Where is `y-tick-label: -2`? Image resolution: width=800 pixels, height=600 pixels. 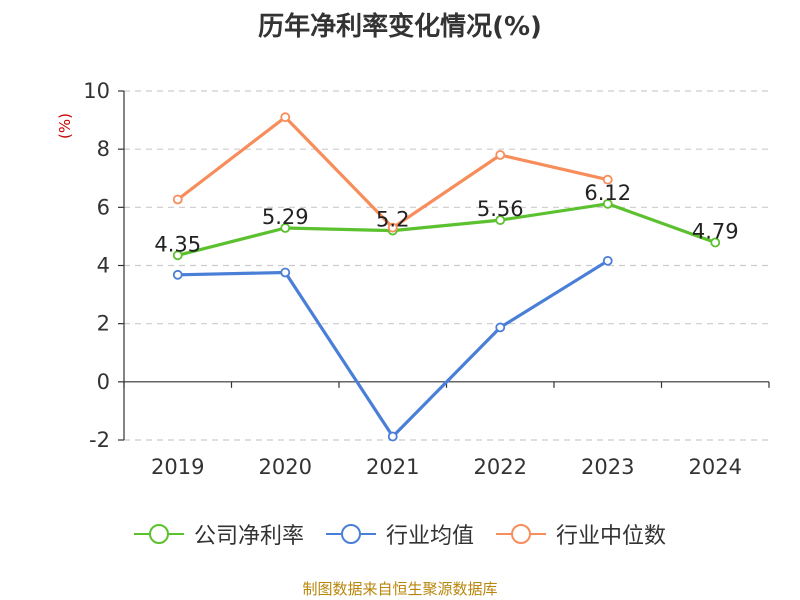
y-tick-label: -2 is located at coordinates (99, 440).